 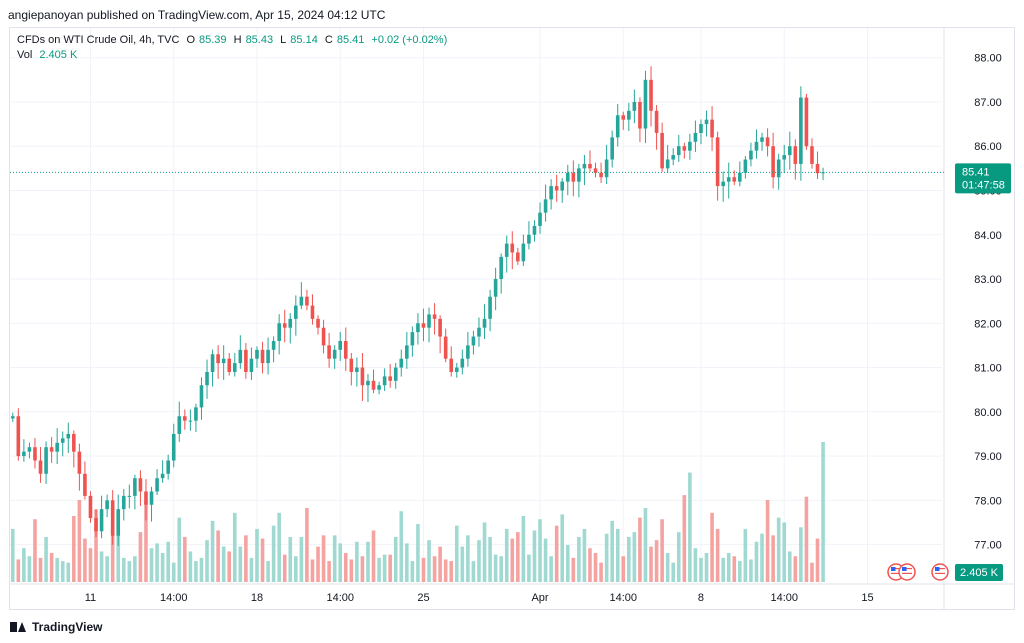 I want to click on price-tick-label: 82.00, so click(x=988, y=324).